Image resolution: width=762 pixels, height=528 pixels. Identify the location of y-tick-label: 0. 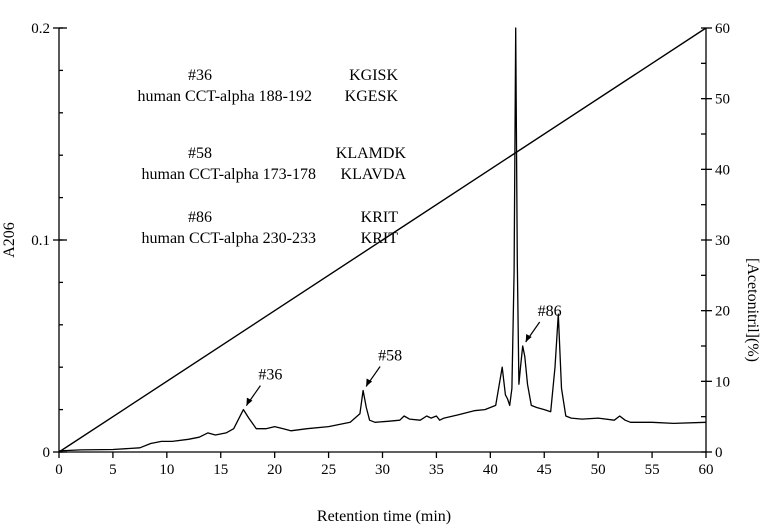
(47, 453).